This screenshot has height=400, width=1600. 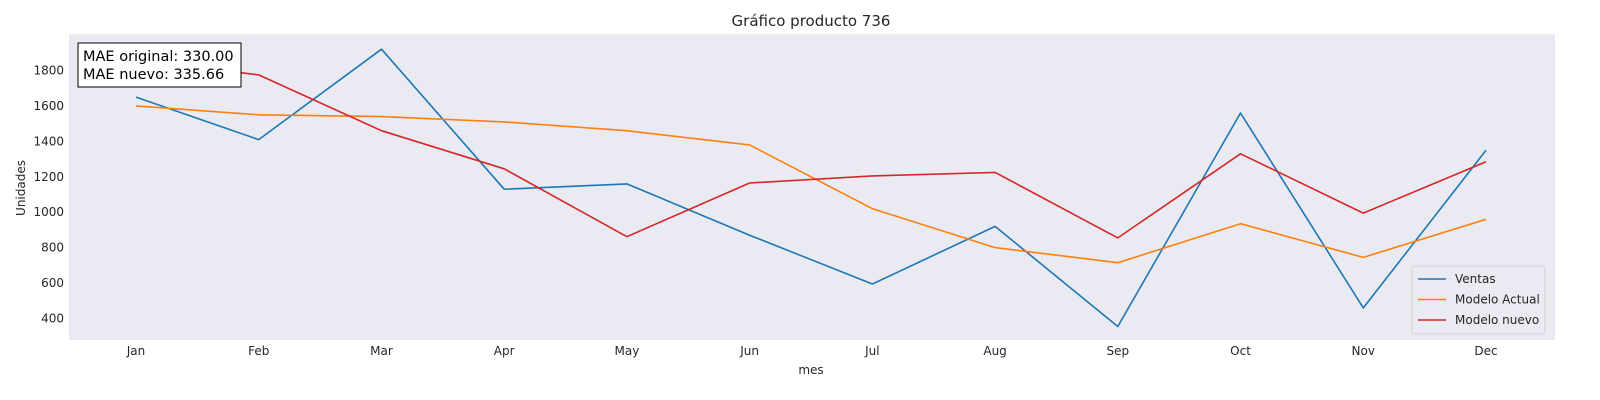 What do you see at coordinates (1118, 351) in the screenshot?
I see `x-tick-label: Sep` at bounding box center [1118, 351].